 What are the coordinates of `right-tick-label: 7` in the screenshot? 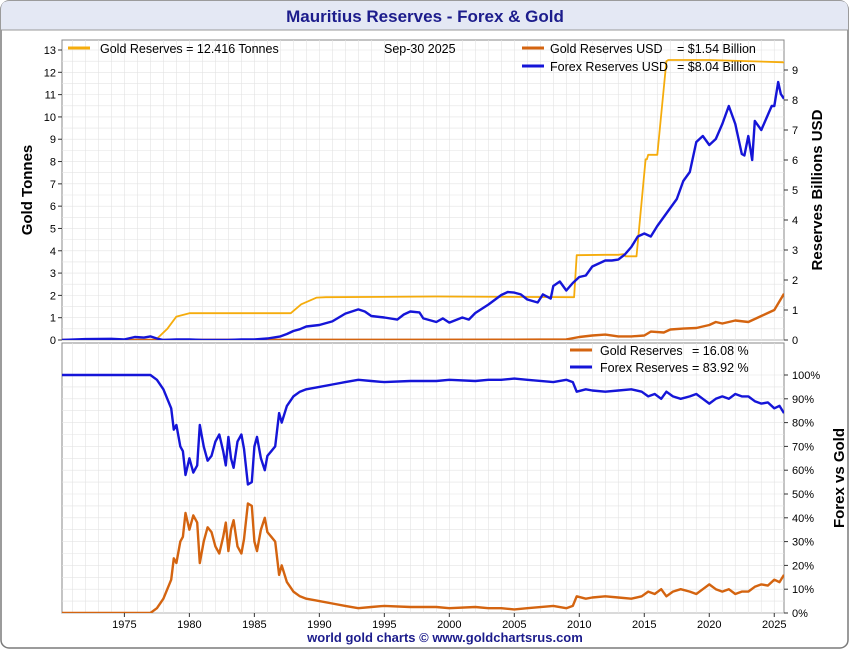 It's located at (795, 131).